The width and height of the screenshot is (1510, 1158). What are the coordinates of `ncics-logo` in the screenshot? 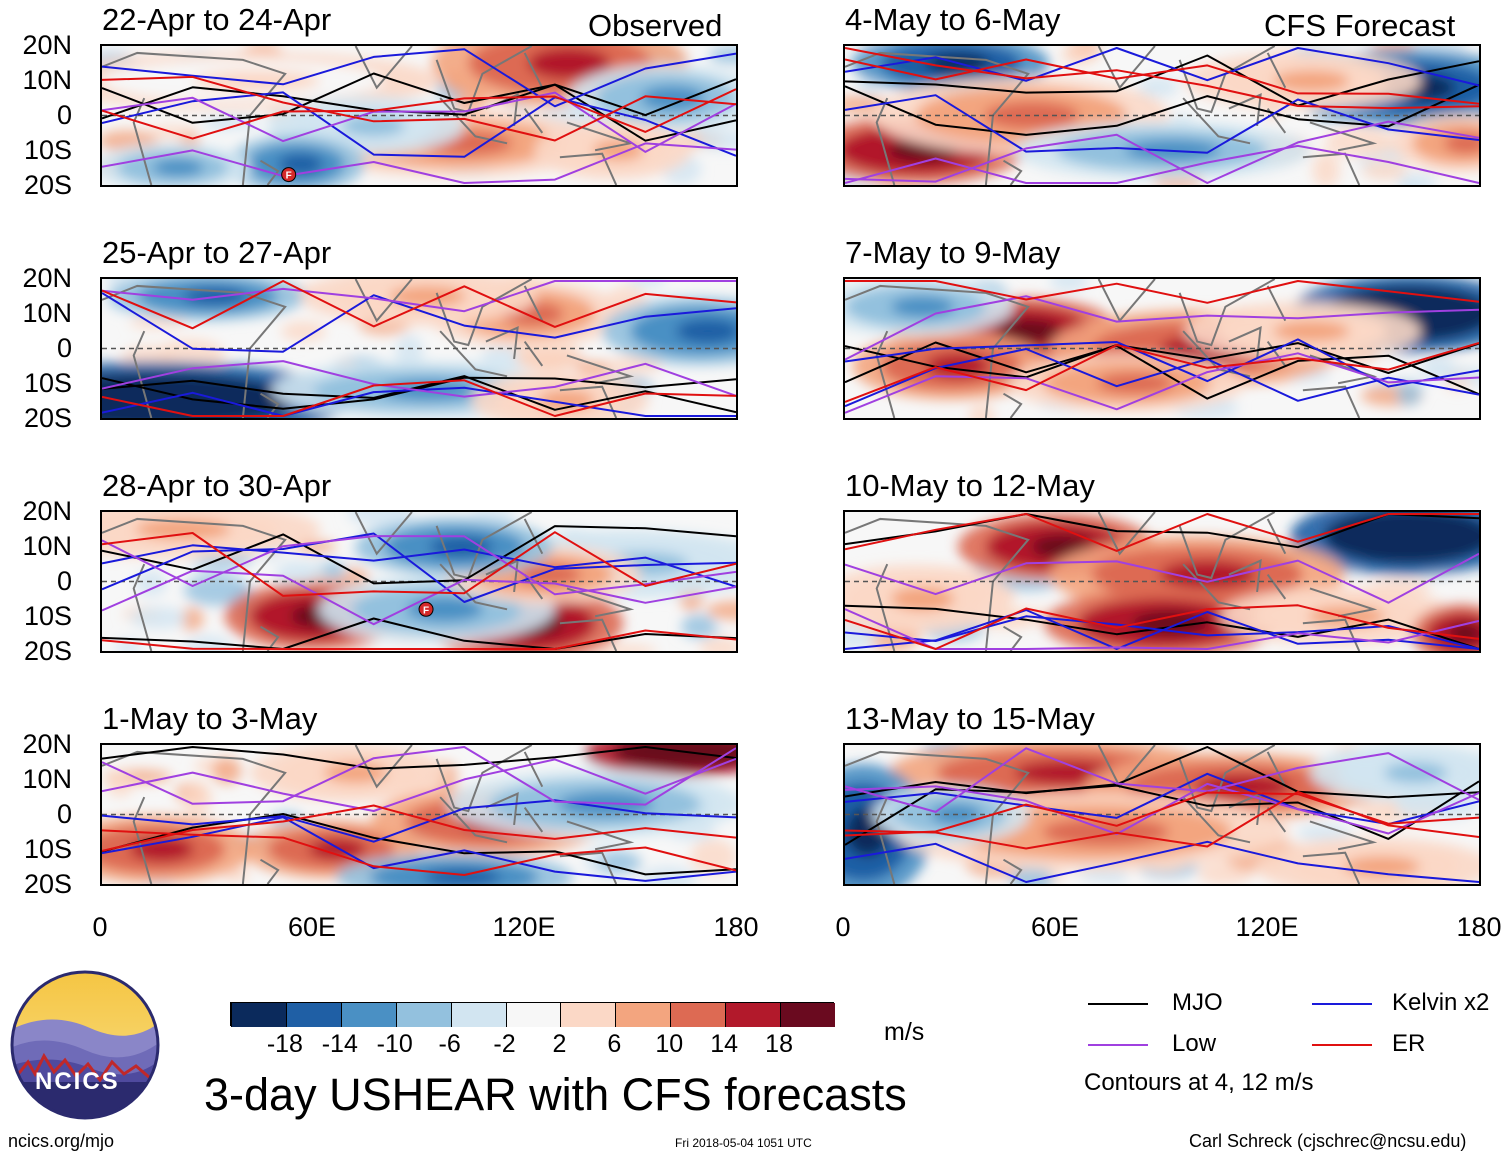 It's located at (85, 1045).